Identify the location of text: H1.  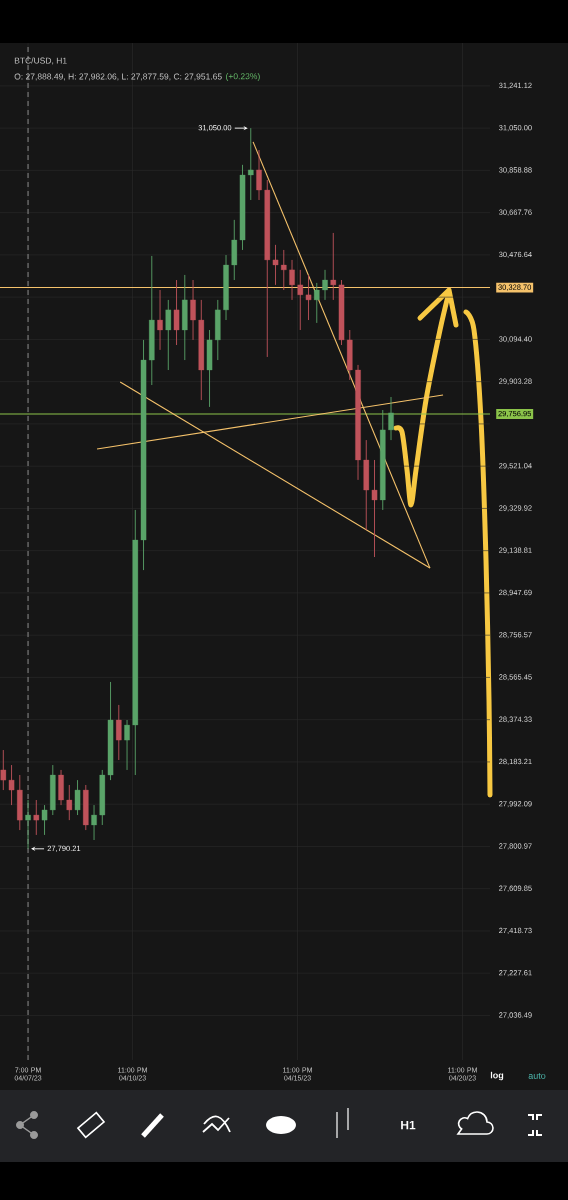
(408, 1125).